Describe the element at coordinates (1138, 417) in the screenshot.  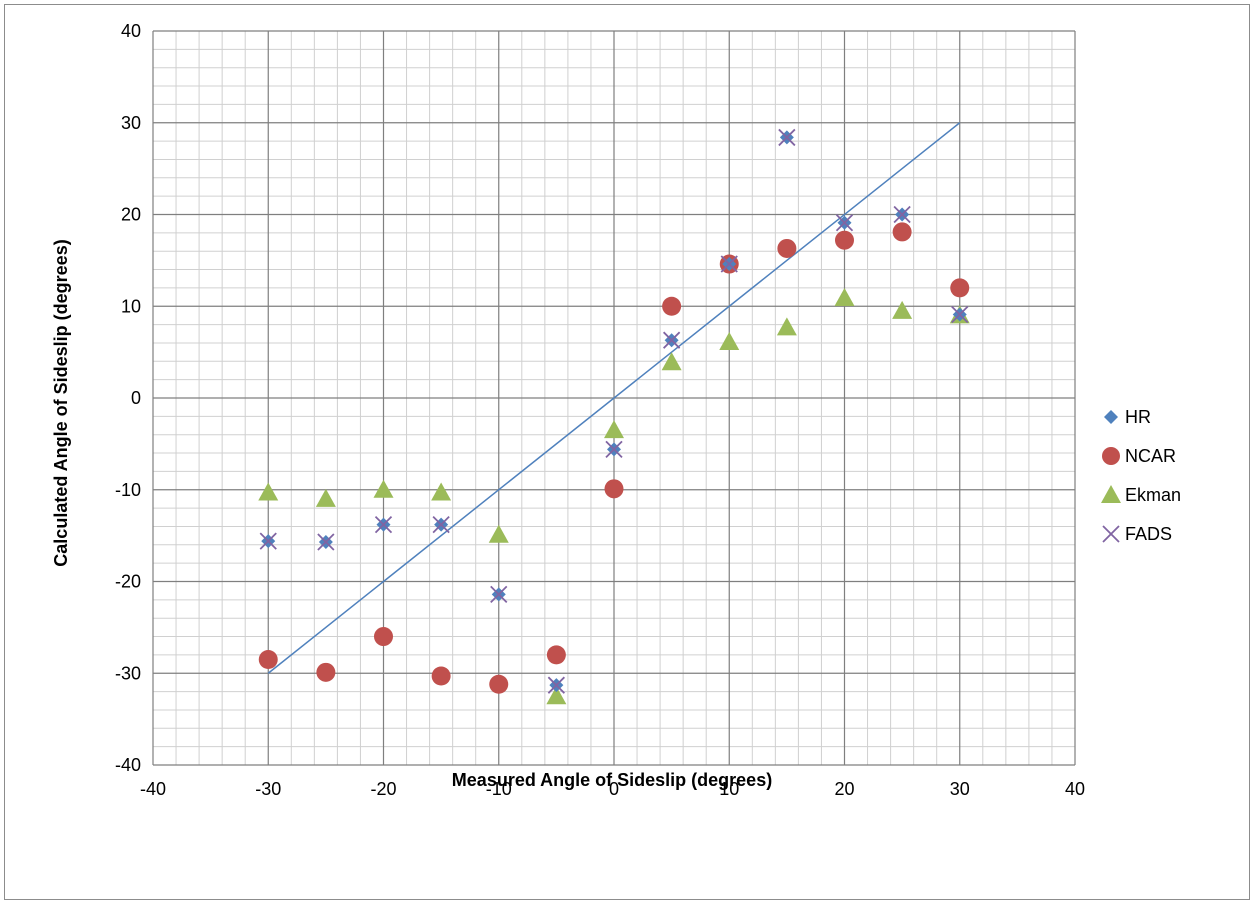
I see `legend-label: HR` at that location.